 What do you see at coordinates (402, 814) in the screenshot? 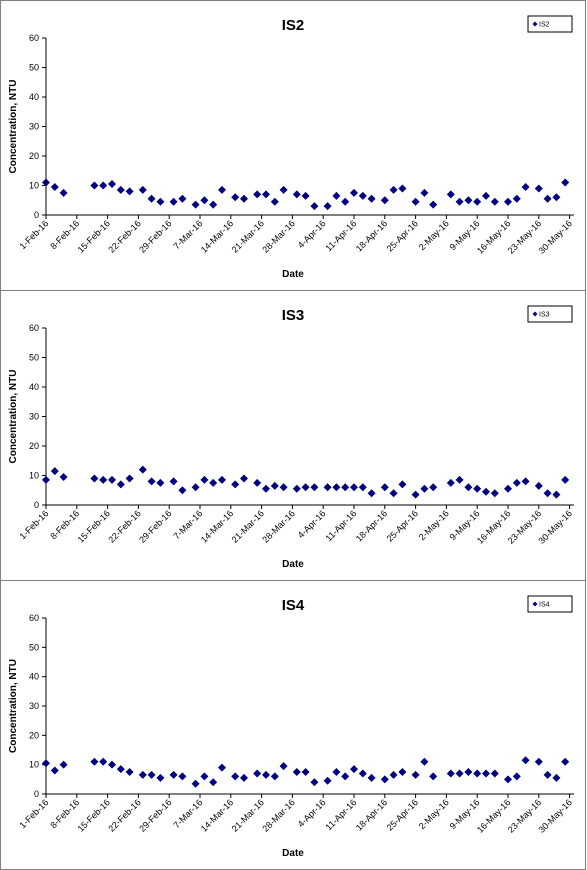
I see `x-tick-label: 25-Apr-16` at bounding box center [402, 814].